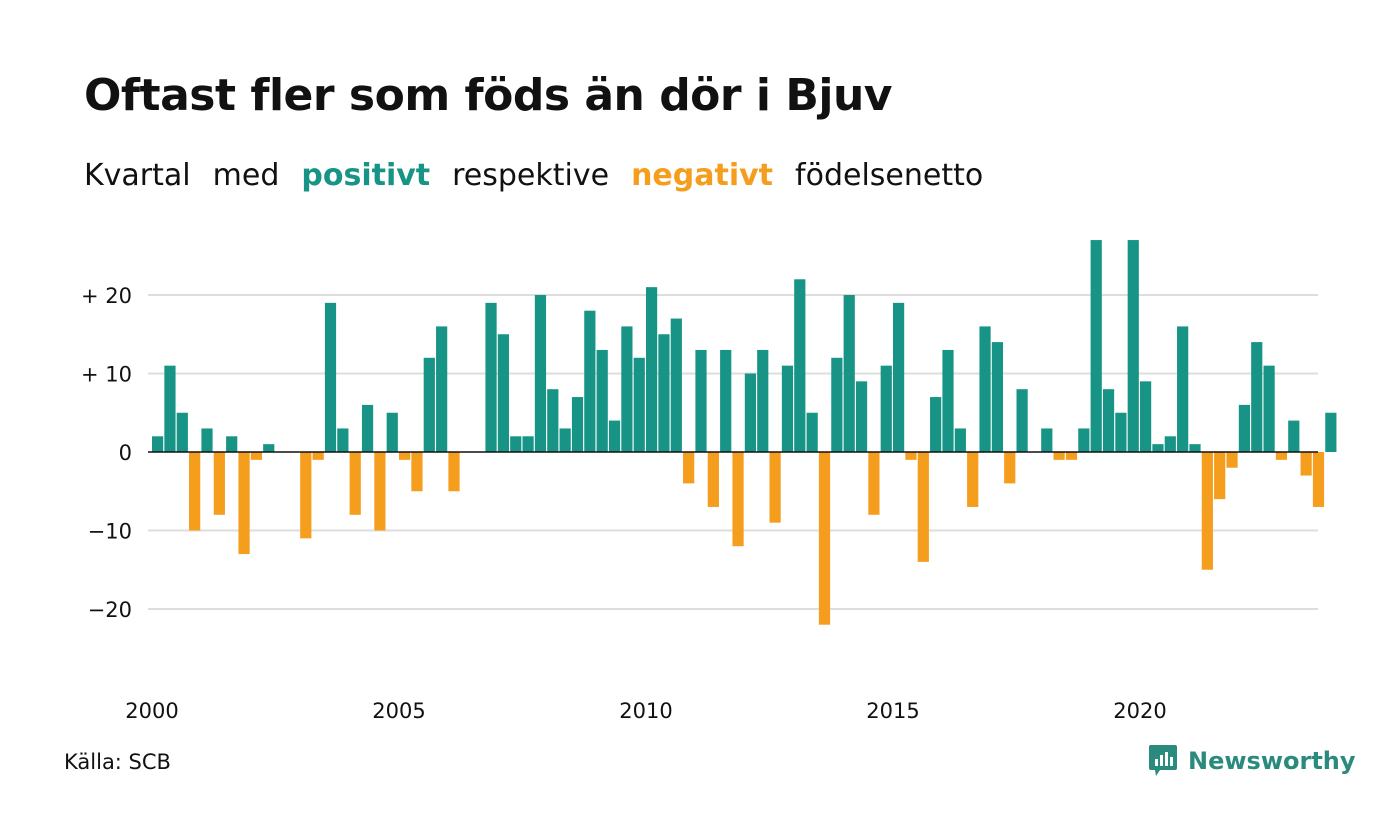 The image size is (1400, 840). Describe the element at coordinates (892, 711) in the screenshot. I see `x-tick-label-2015: 2015` at that location.